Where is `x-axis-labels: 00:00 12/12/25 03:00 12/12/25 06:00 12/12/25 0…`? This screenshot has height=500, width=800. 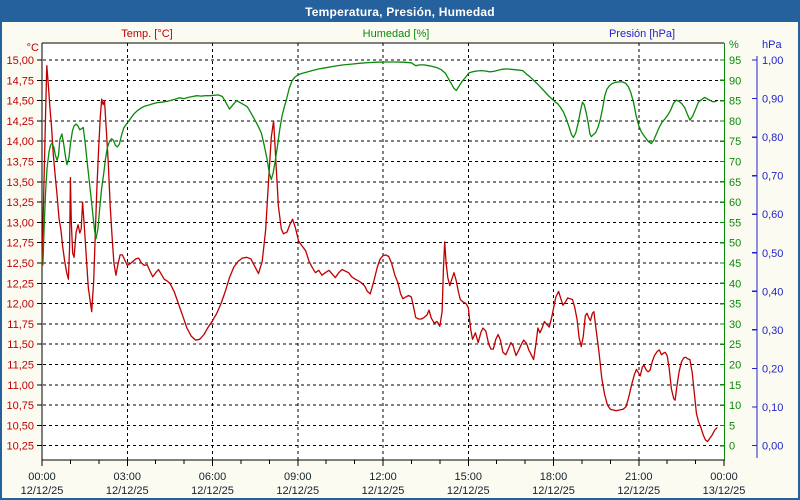
x-axis-labels: 00:00 12/12/25 03:00 12/12/25 06:00 12/12/25 0… is located at coordinates (383, 484).